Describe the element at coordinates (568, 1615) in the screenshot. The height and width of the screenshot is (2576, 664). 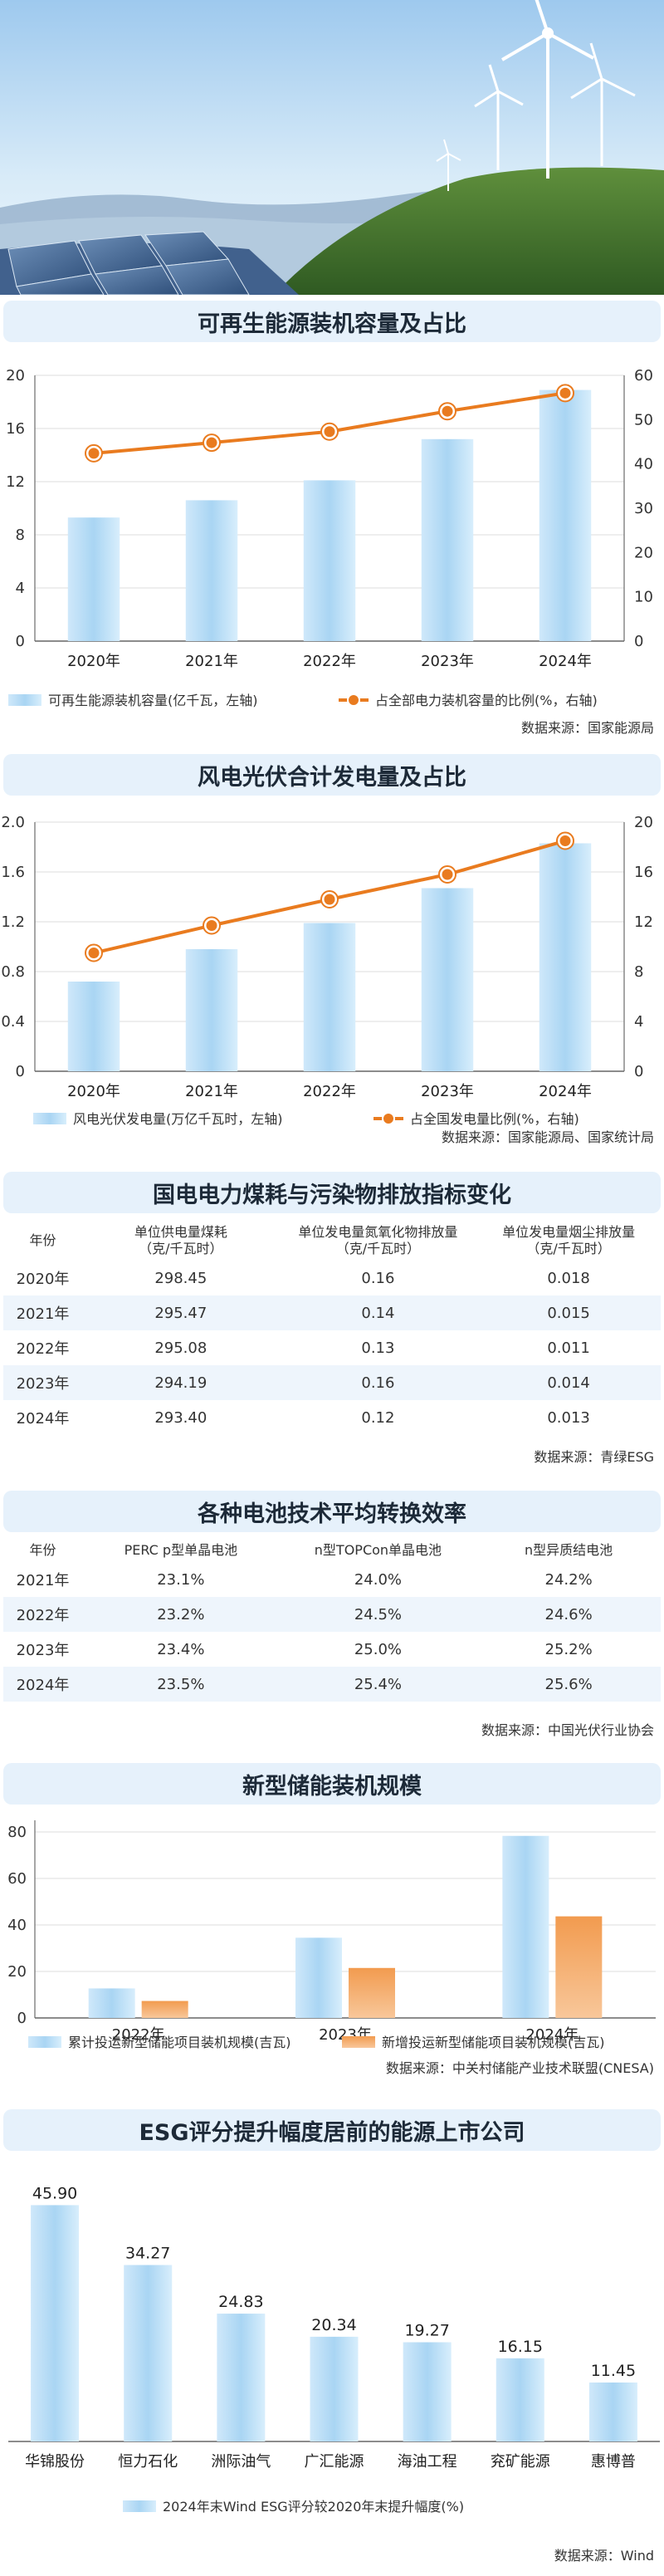
I see `table-cell: 24.6%` at that location.